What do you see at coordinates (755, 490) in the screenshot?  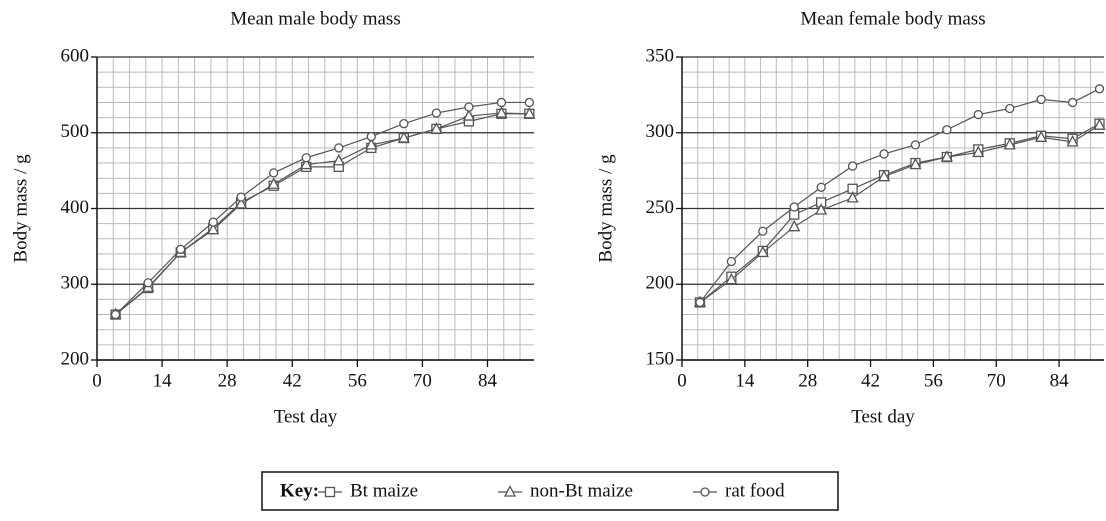 I see `legend-label: rat food` at bounding box center [755, 490].